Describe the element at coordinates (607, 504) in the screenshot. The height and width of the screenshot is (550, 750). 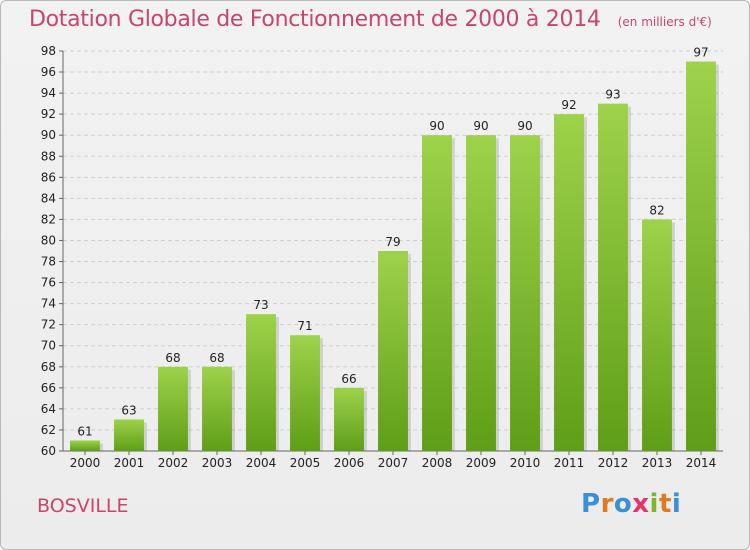
I see `logo-letter: r` at that location.